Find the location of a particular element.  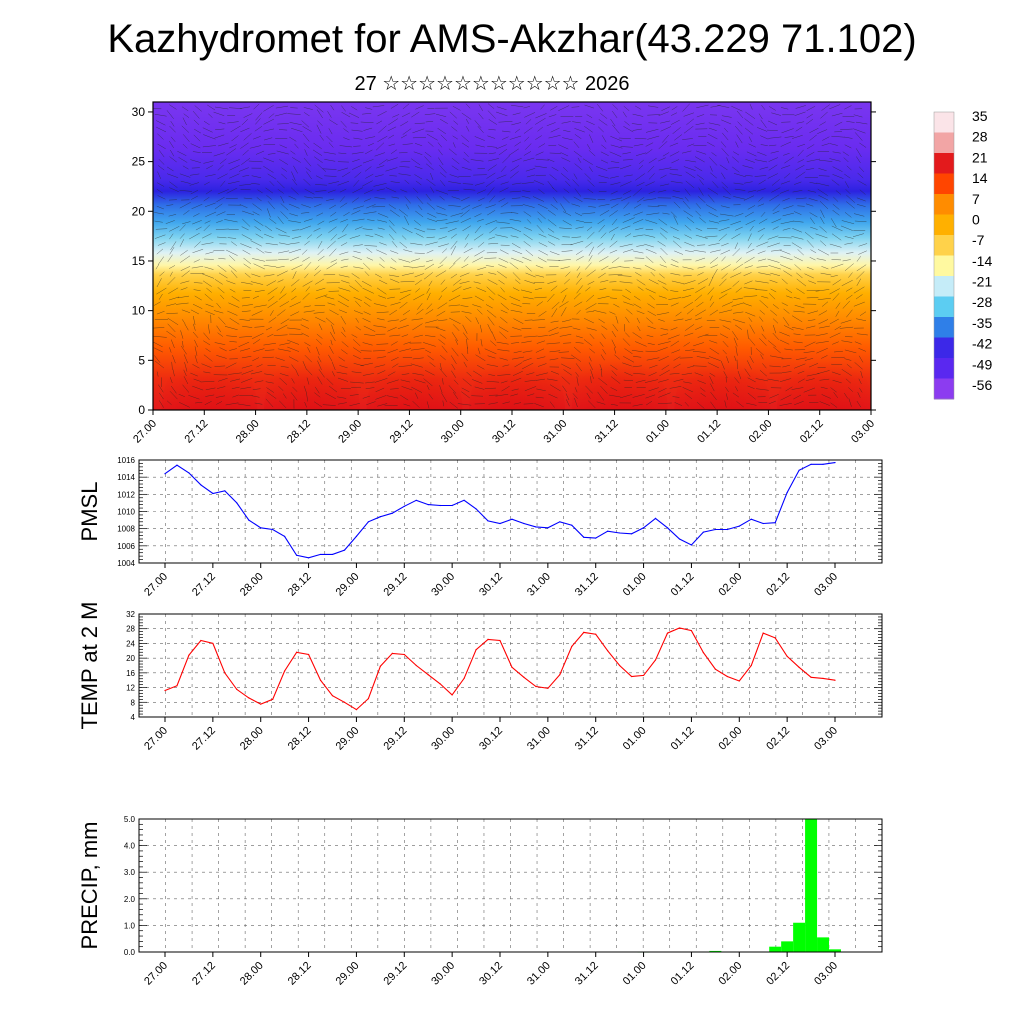

colorbar-label: -14 is located at coordinates (982, 261).